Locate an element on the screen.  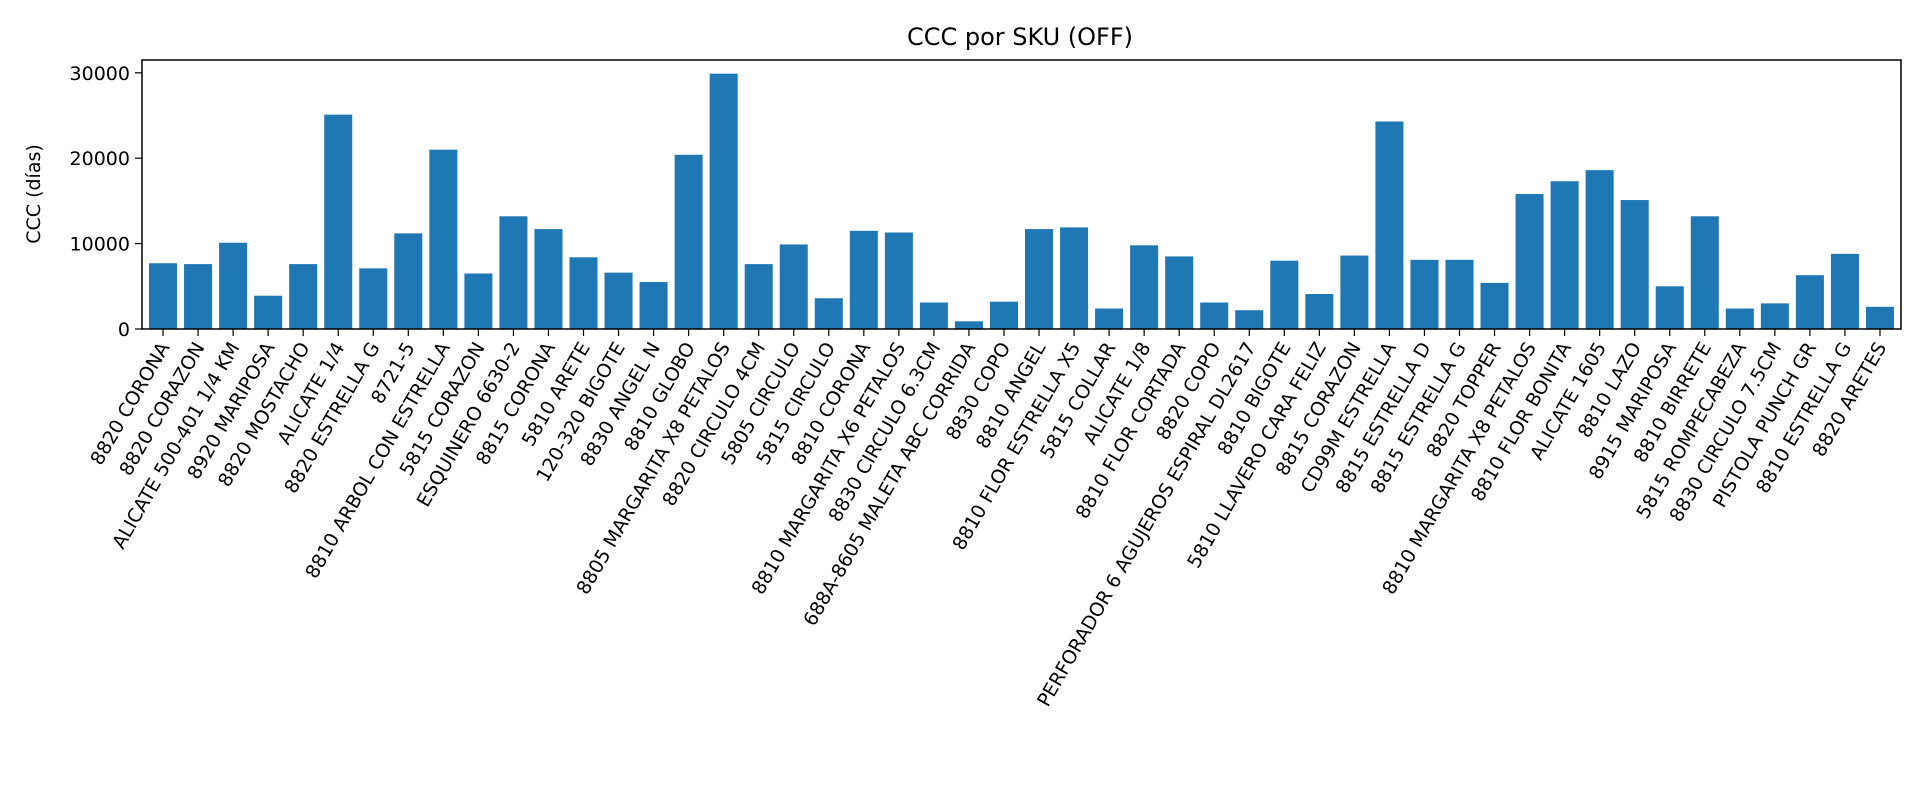
y-tick-label-2: 20000 is located at coordinates (100, 159).